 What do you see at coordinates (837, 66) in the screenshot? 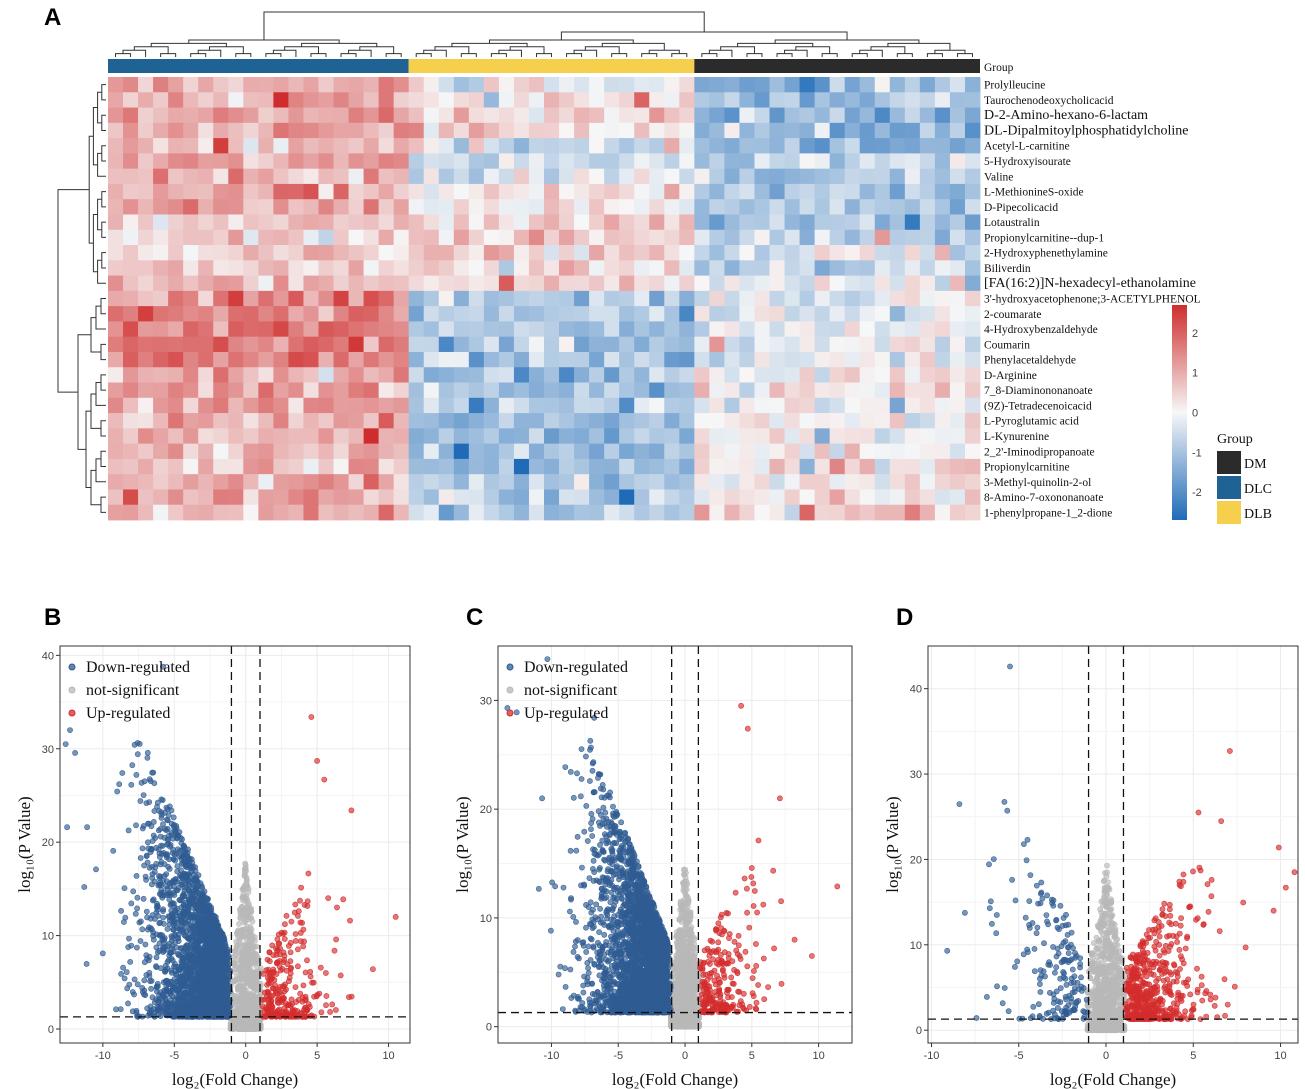
I see `group-bar-dm` at bounding box center [837, 66].